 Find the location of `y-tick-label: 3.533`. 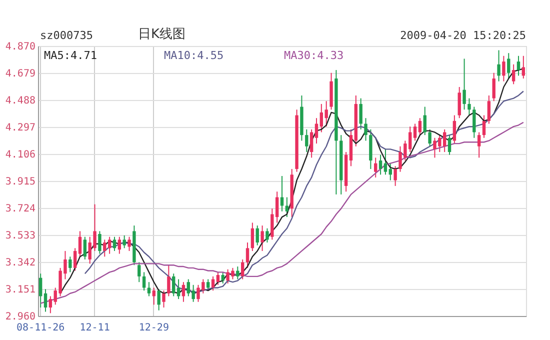

y-tick-label: 3.533 is located at coordinates (20, 236).